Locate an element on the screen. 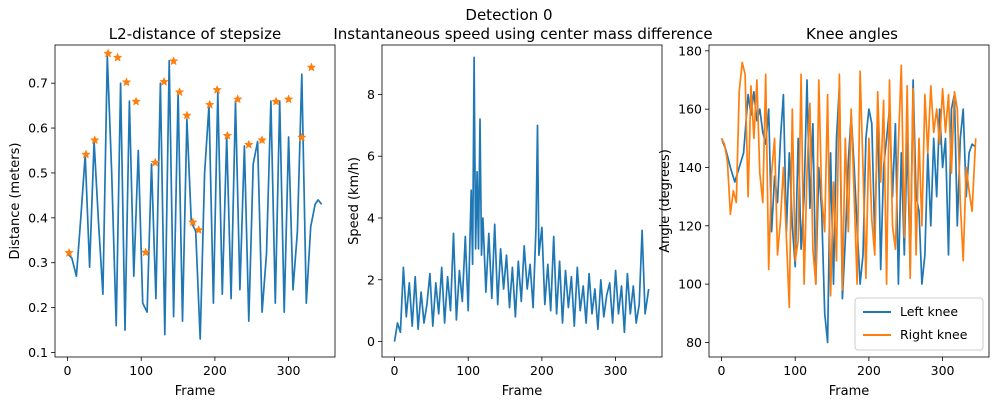  y-tick-label: 2 is located at coordinates (371, 279).